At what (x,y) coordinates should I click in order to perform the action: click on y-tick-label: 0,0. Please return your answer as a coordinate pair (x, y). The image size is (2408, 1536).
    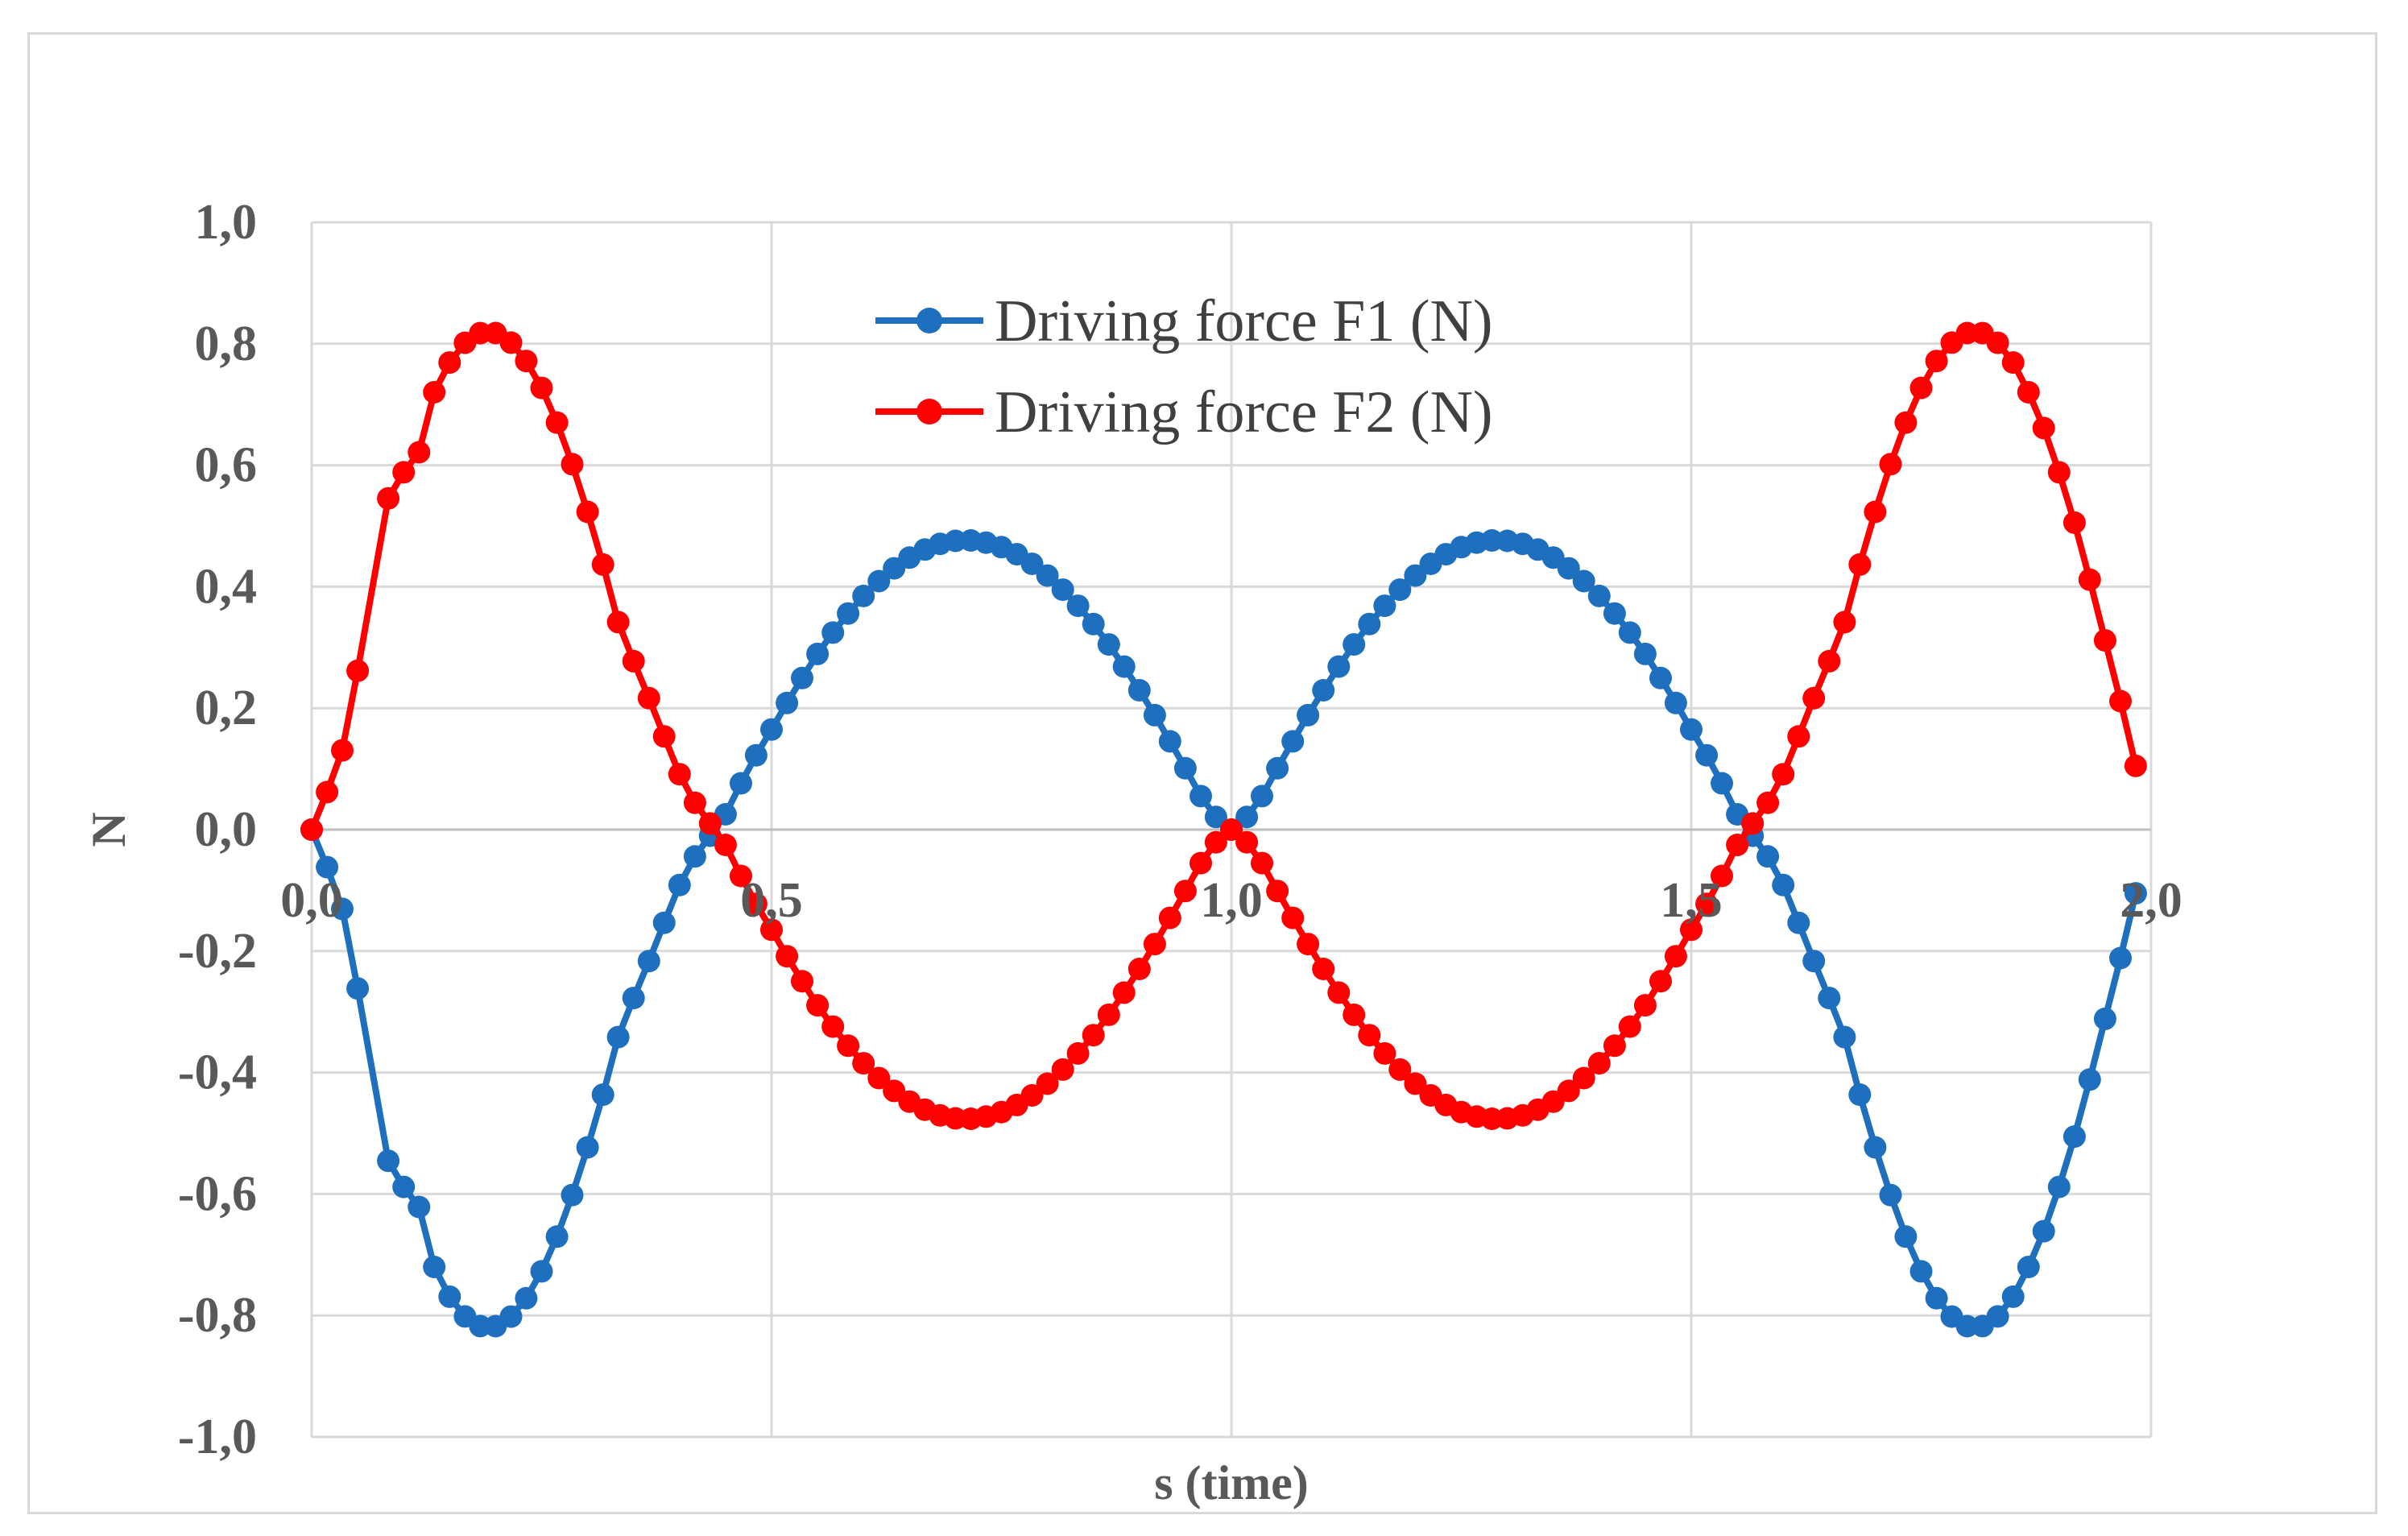
    Looking at the image, I should click on (226, 829).